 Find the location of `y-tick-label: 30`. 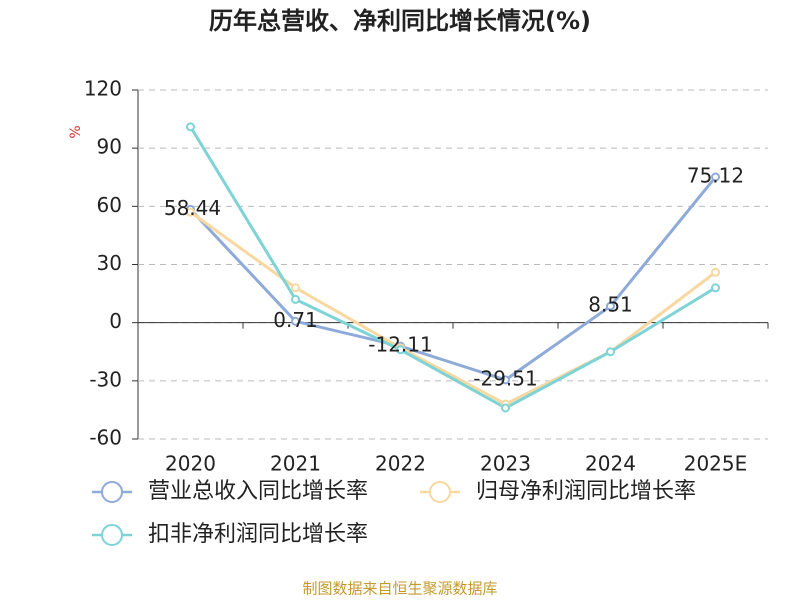

y-tick-label: 30 is located at coordinates (109, 263).